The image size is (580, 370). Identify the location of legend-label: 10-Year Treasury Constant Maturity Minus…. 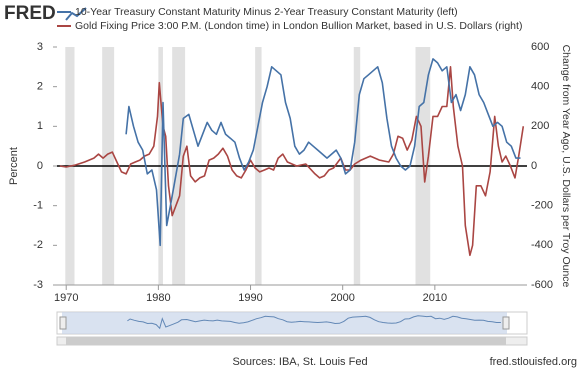
(266, 12).